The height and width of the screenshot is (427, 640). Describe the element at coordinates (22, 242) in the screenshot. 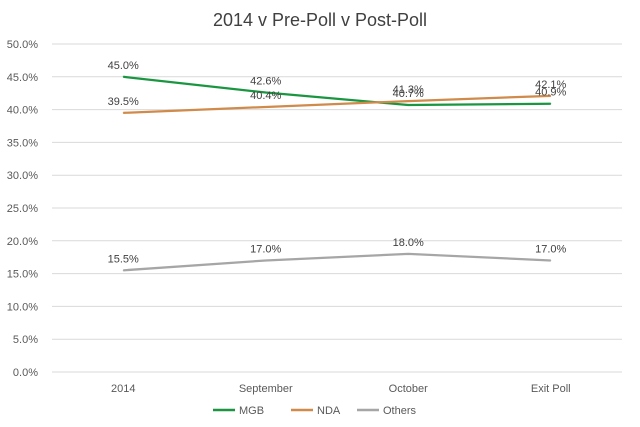

I see `y-tick-label: 20.0%` at that location.